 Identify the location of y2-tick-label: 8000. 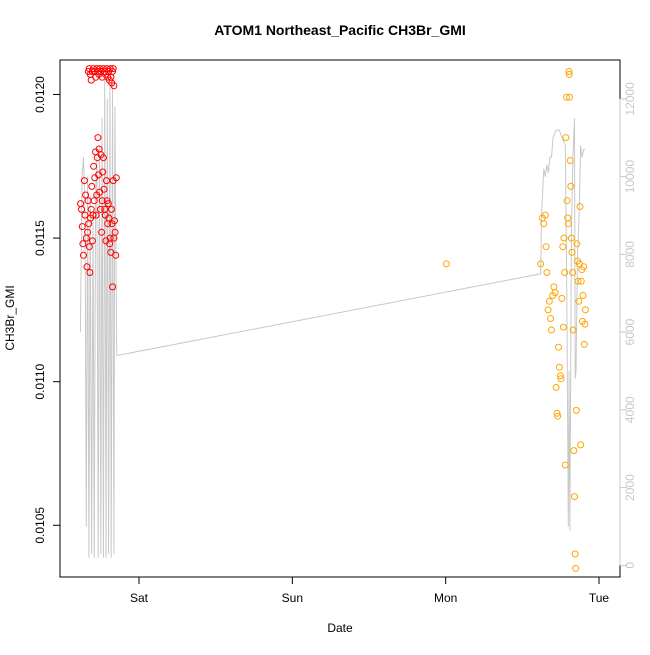
(630, 254).